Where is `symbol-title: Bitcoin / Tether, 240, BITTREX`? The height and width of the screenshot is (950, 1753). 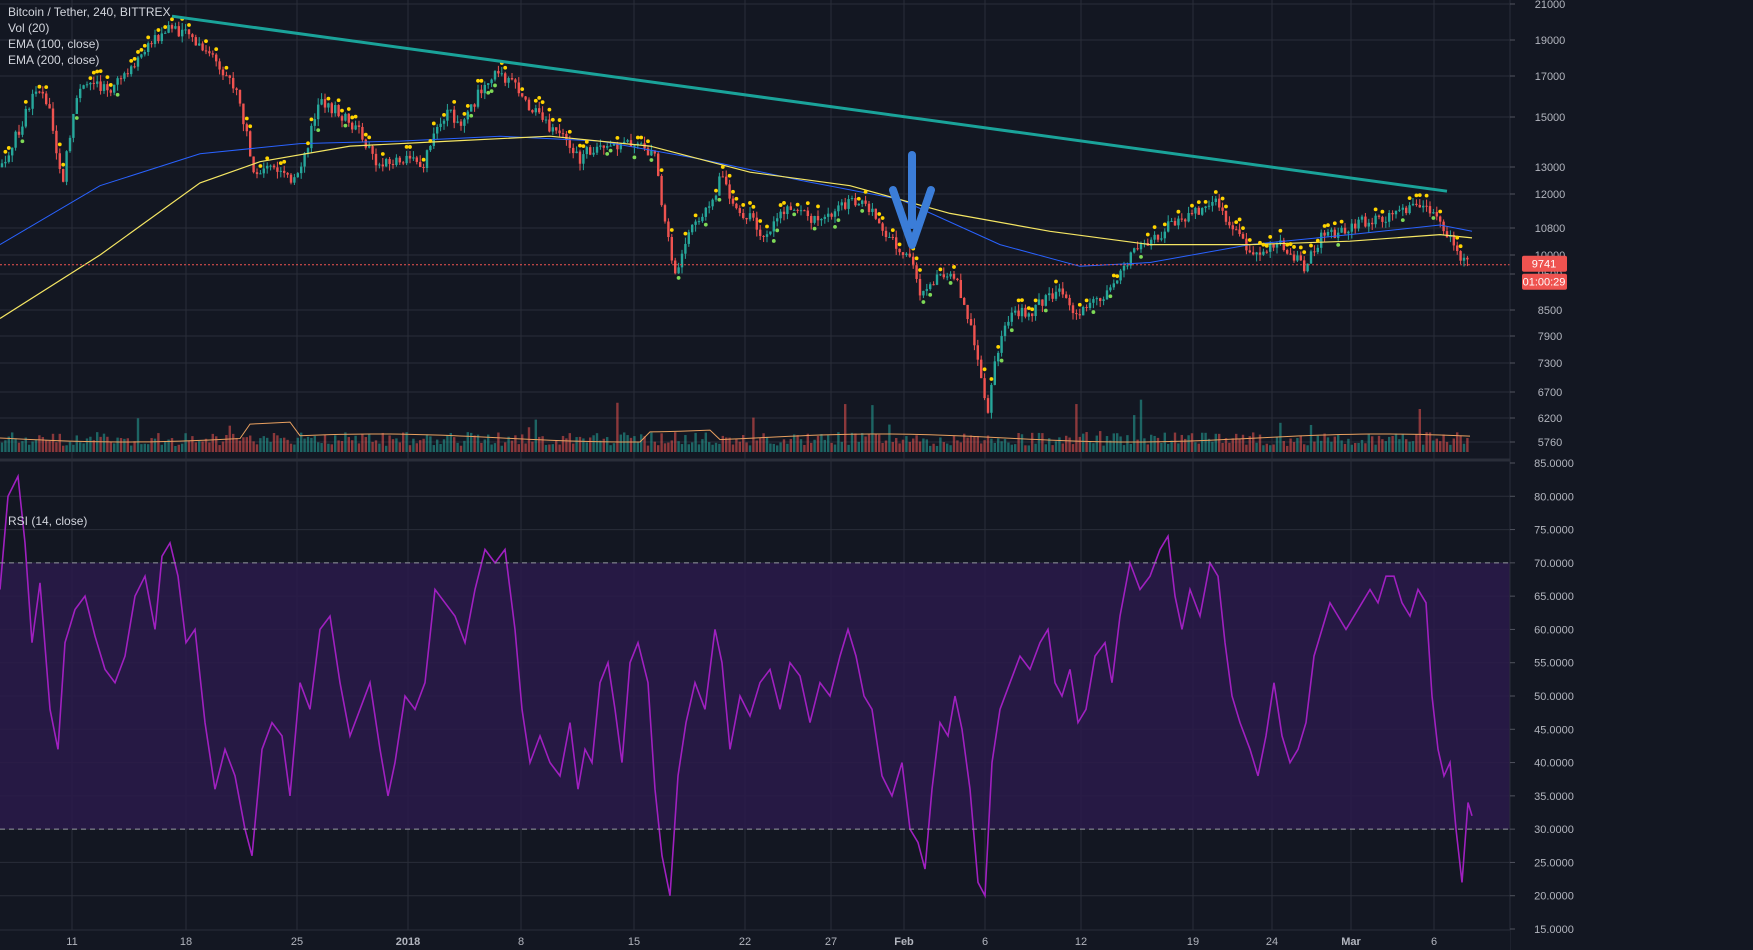 symbol-title: Bitcoin / Tether, 240, BITTREX is located at coordinates (89, 12).